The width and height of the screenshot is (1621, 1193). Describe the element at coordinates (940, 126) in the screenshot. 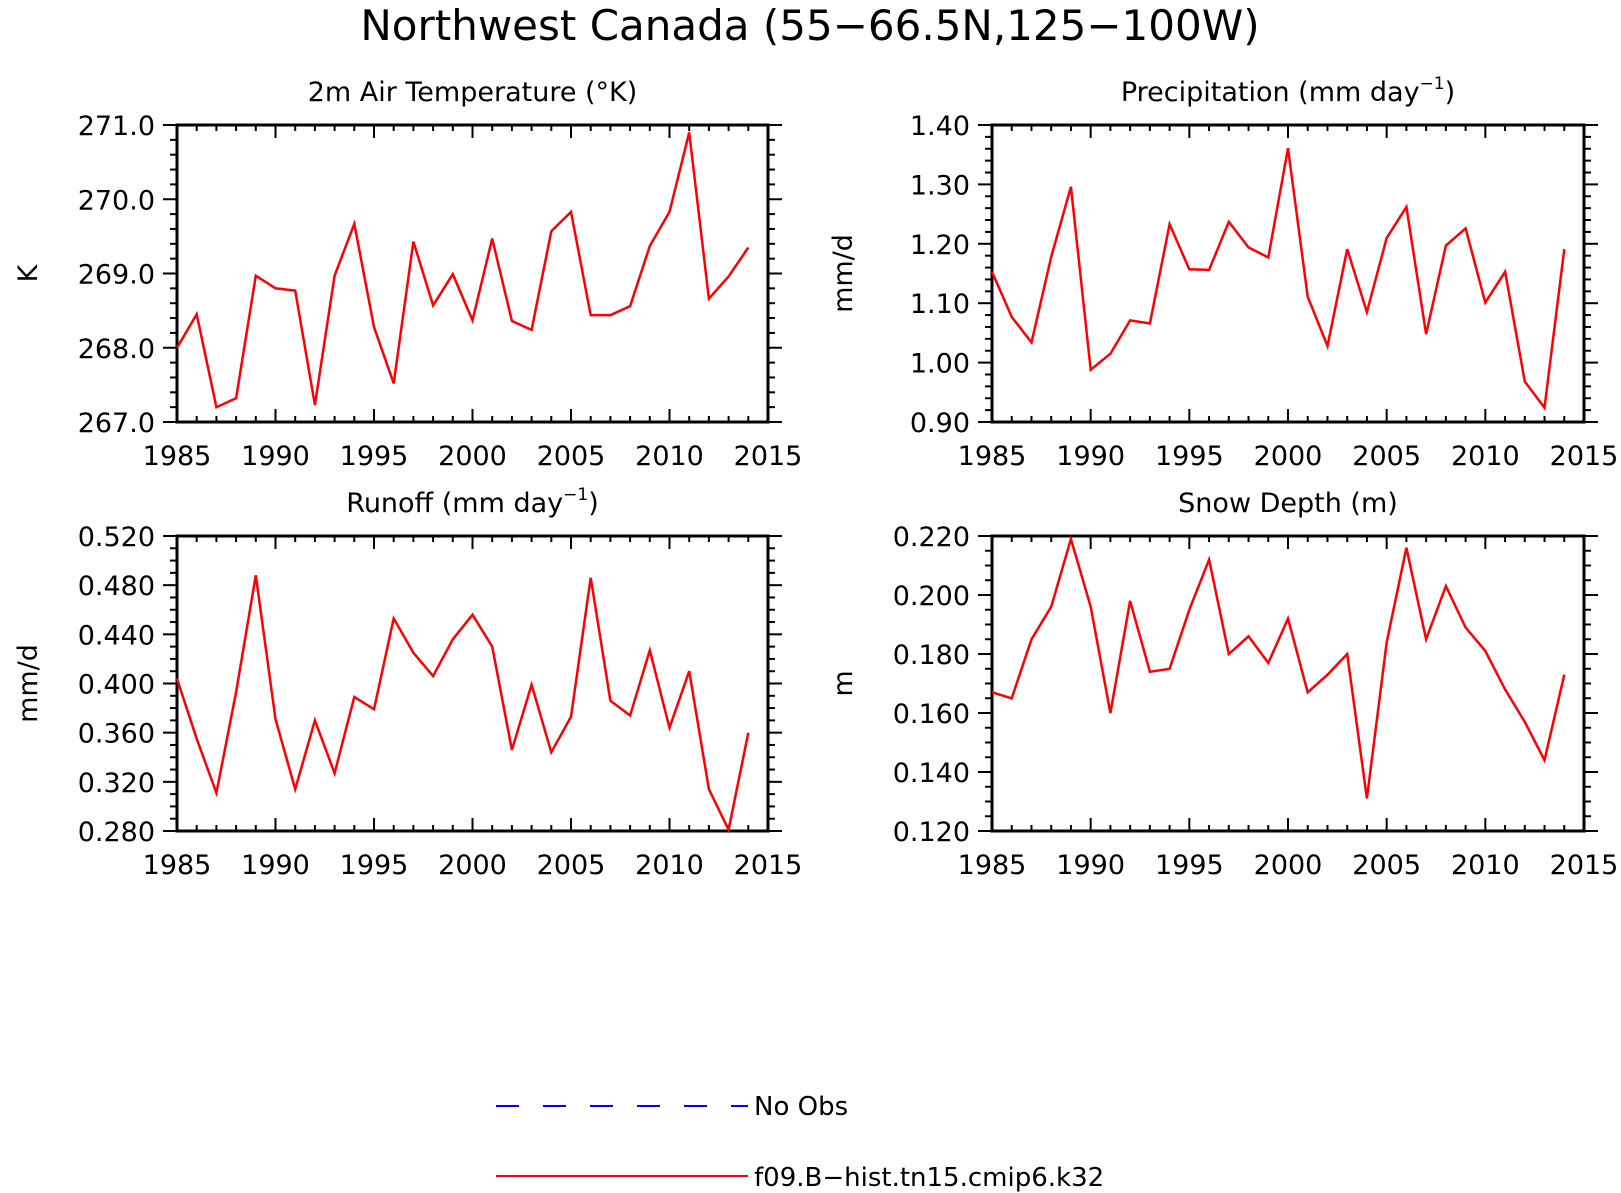

I see `y-tick-label: 1.40` at that location.